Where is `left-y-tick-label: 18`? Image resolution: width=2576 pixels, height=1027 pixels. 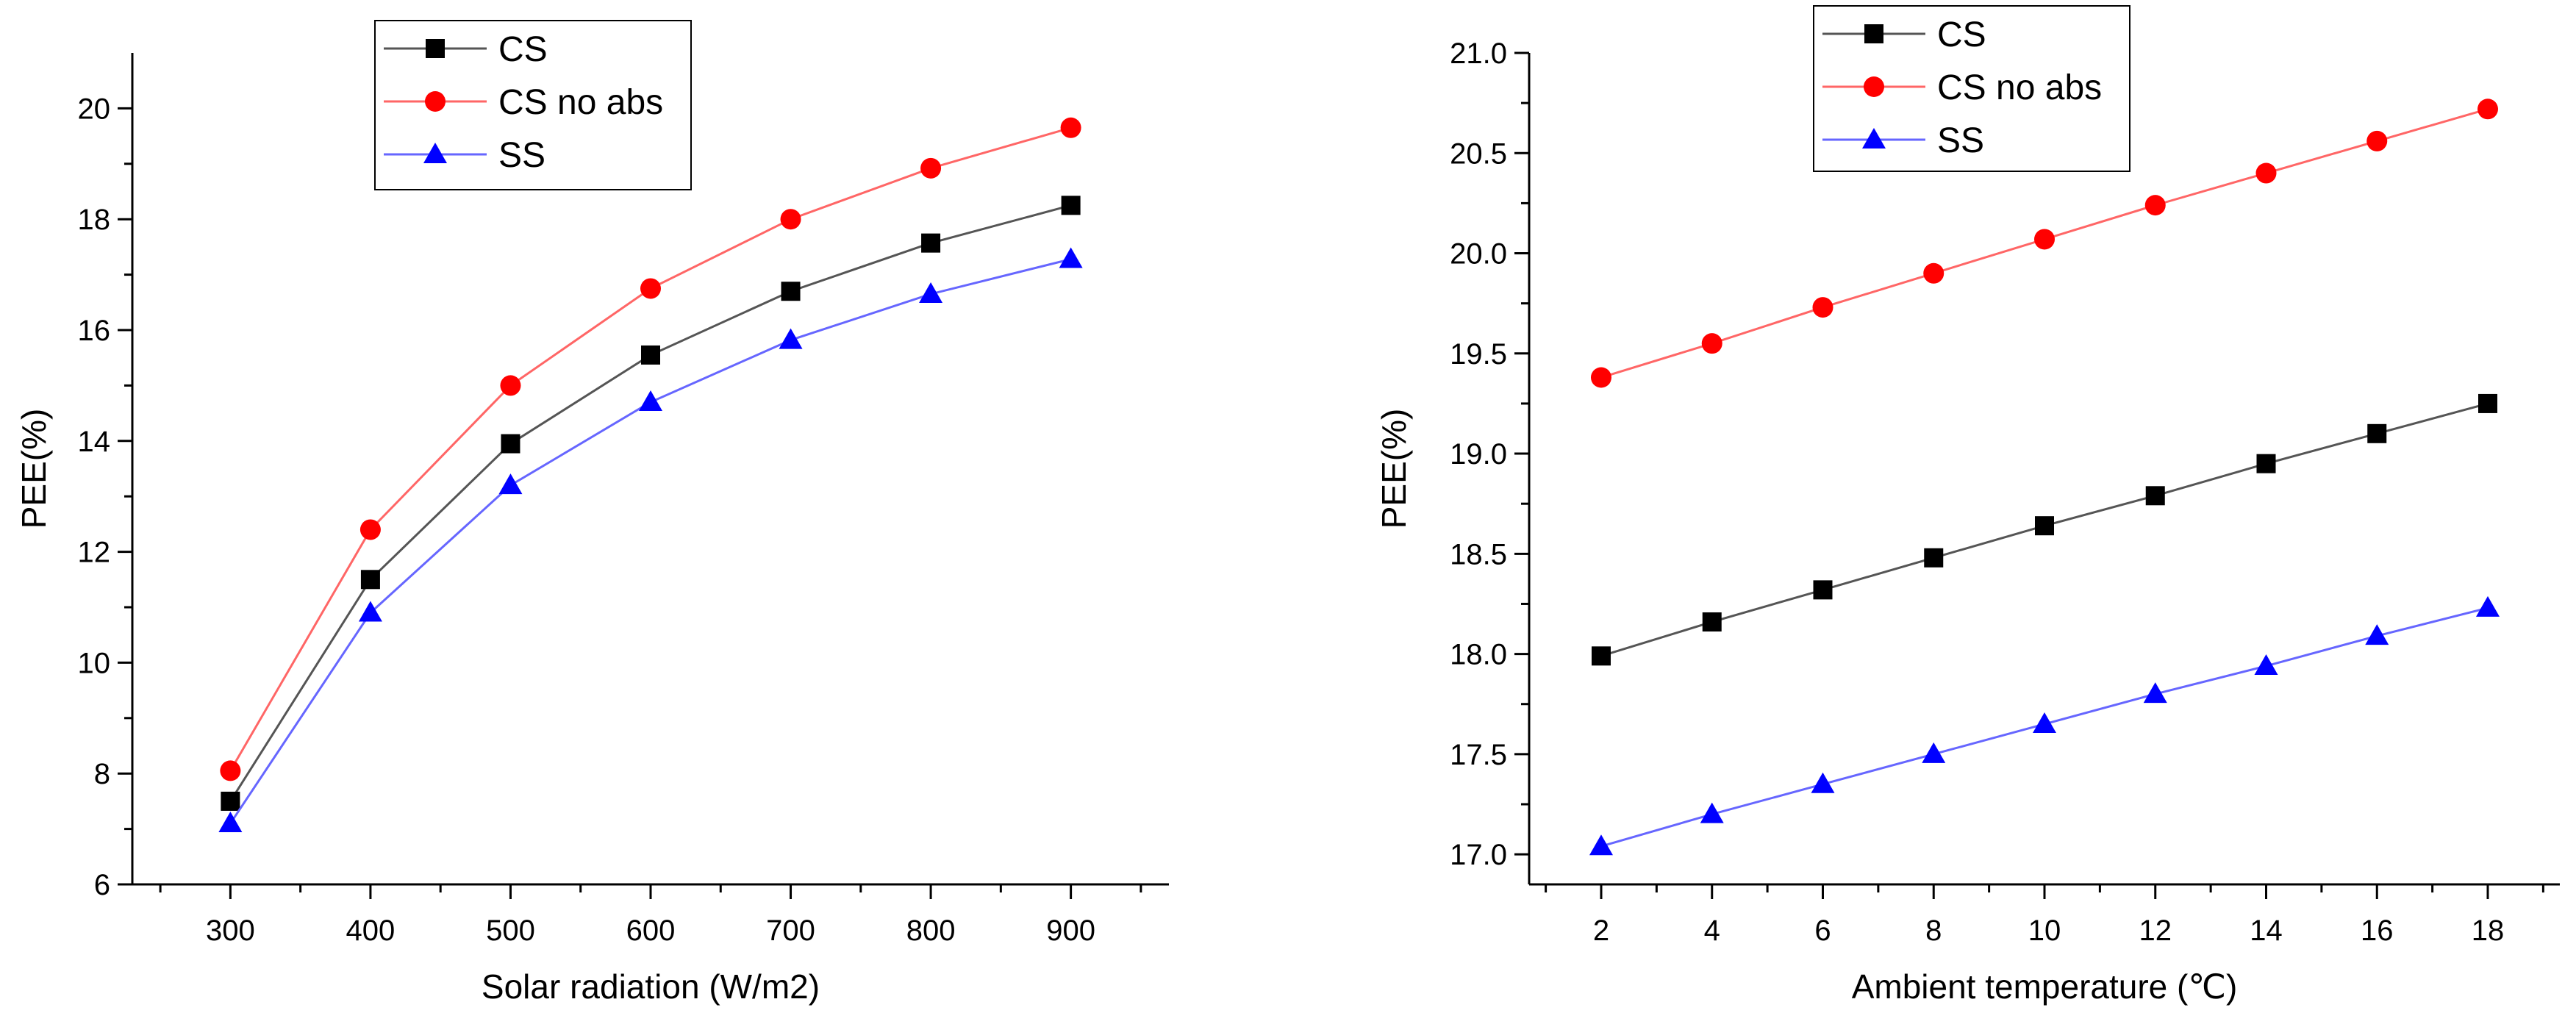 left-y-tick-label: 18 is located at coordinates (94, 220).